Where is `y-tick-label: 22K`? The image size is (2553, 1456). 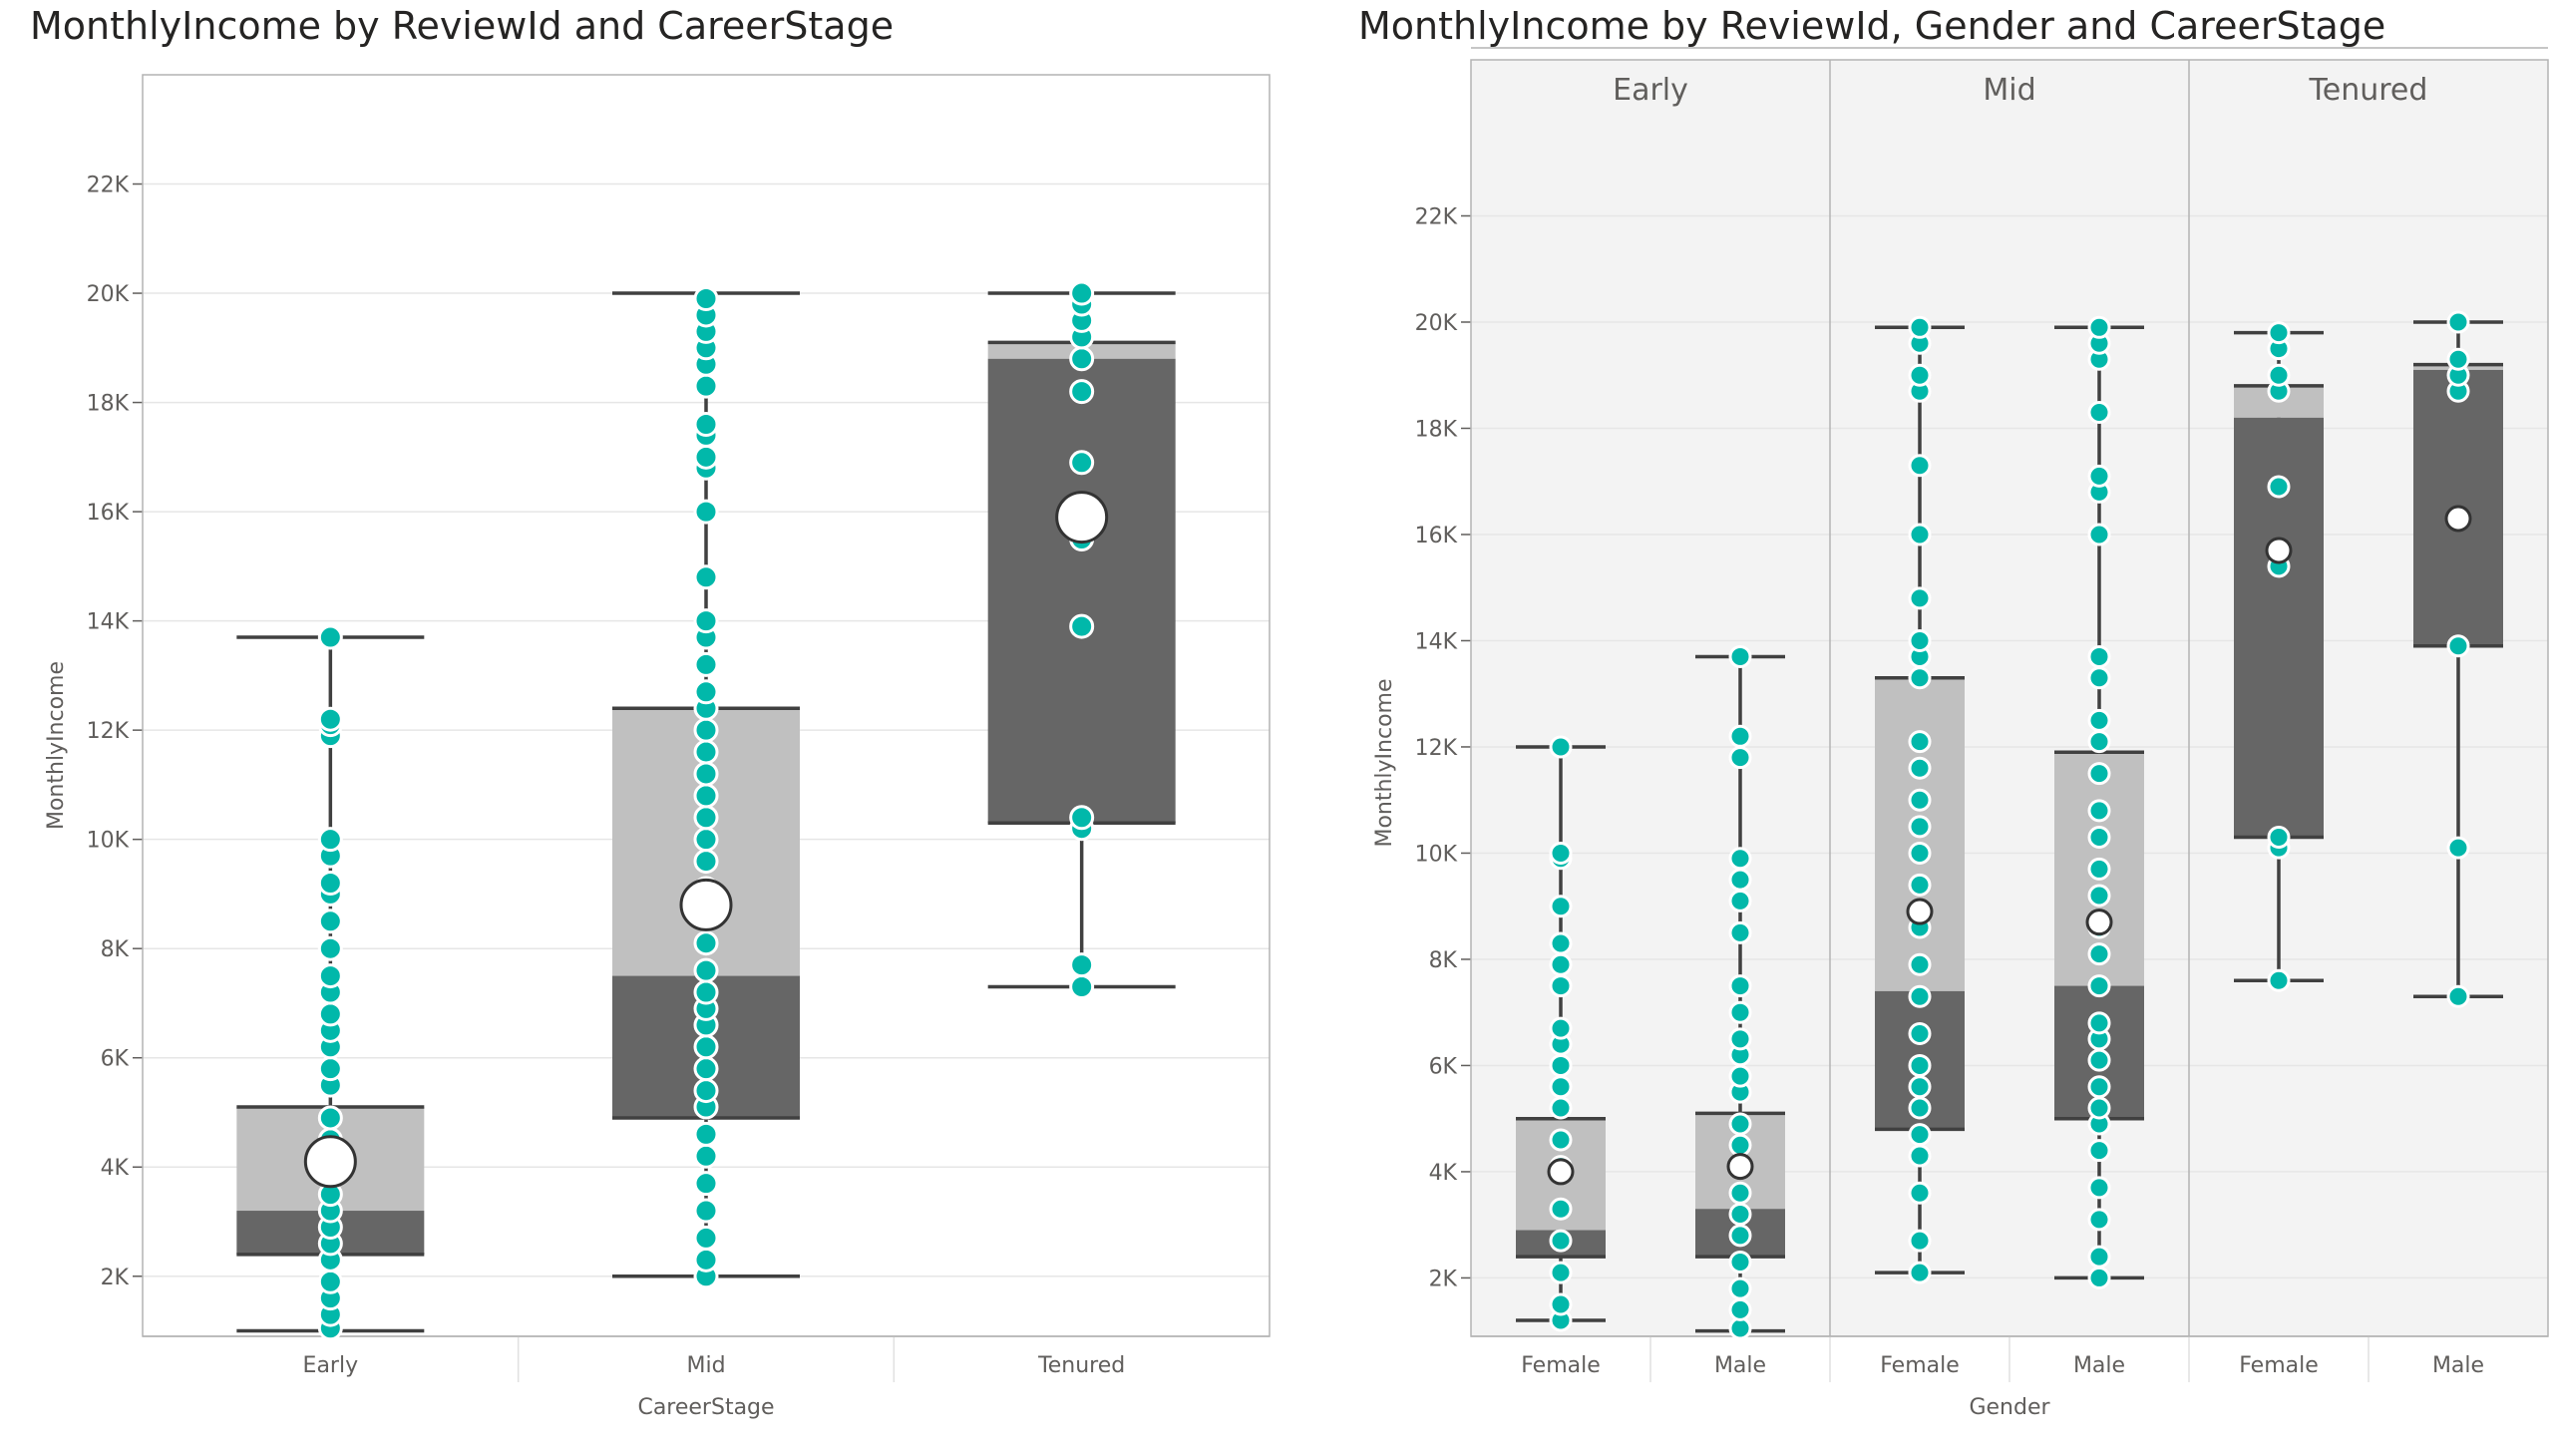 y-tick-label: 22K is located at coordinates (1437, 216).